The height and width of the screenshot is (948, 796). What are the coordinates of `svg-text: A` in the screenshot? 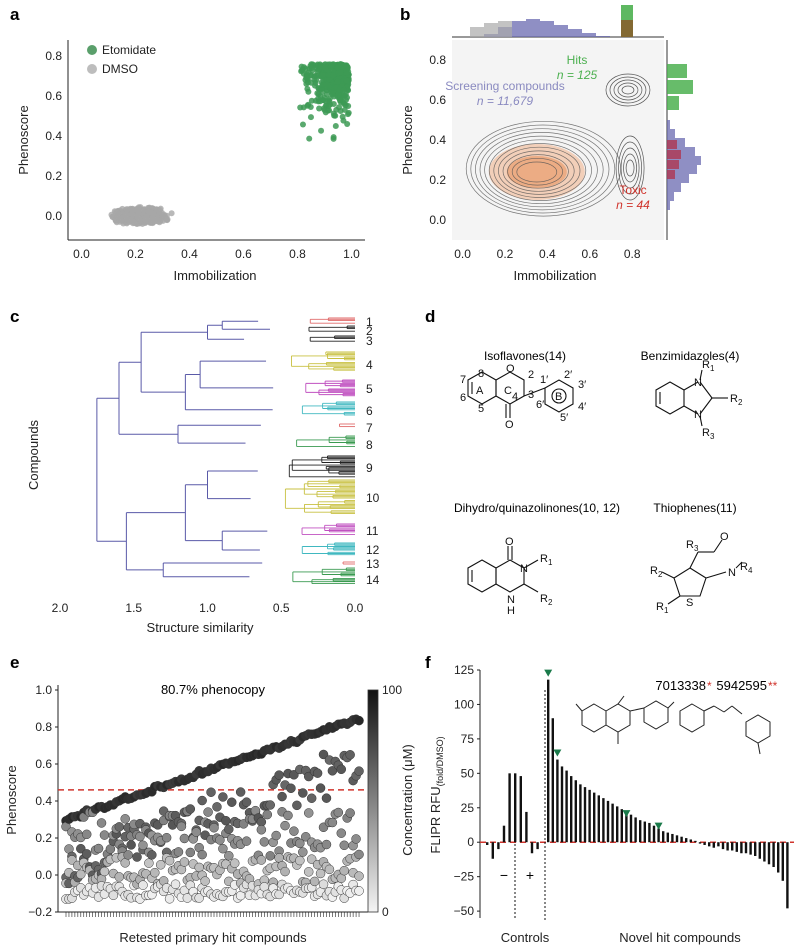 It's located at (480, 391).